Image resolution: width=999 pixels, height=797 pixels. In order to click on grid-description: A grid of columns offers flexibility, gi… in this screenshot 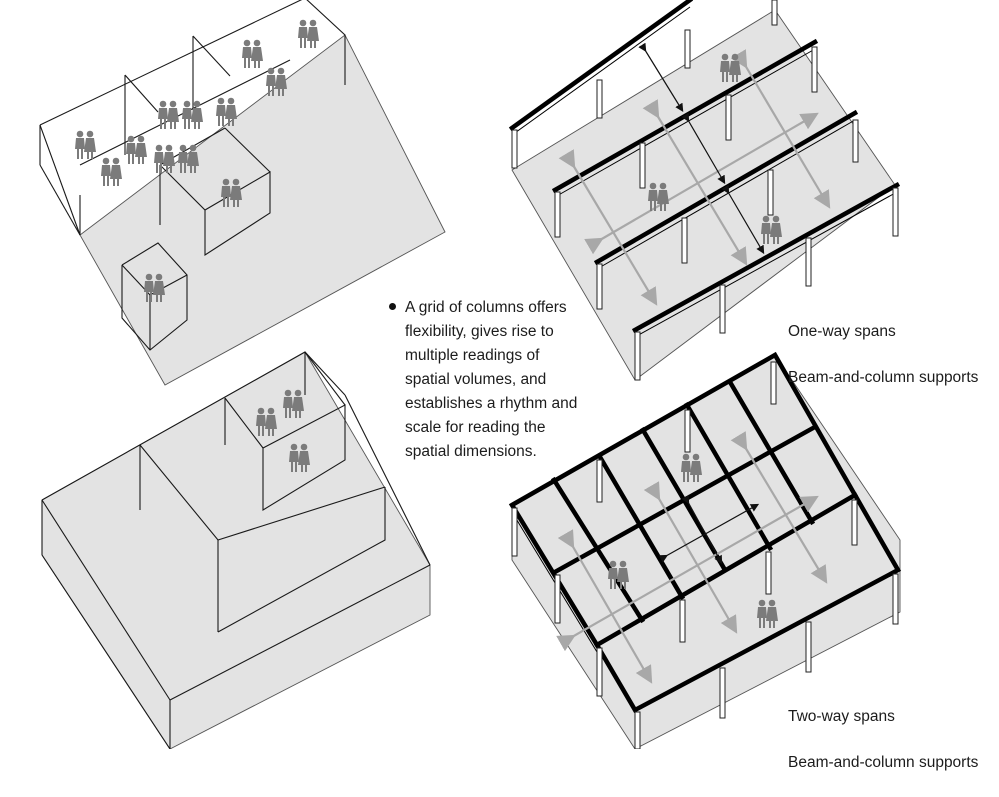, I will do `click(491, 379)`.